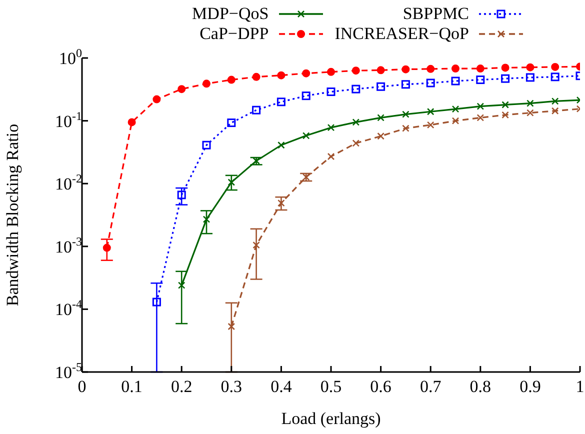 This screenshot has width=585, height=434. Describe the element at coordinates (231, 386) in the screenshot. I see `x-tick-label: 0.3` at that location.